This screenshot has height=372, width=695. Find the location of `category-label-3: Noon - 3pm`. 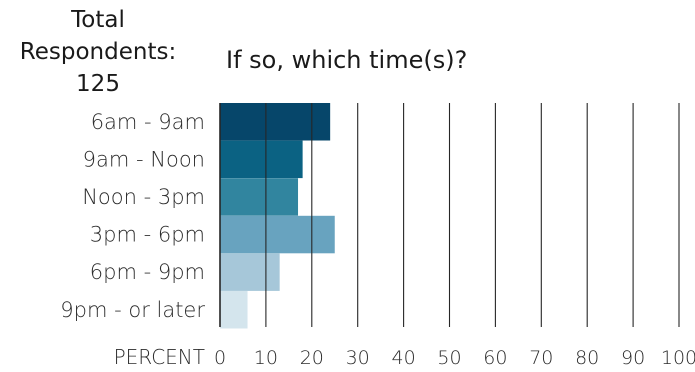

category-label-3: Noon - 3pm is located at coordinates (143, 197).